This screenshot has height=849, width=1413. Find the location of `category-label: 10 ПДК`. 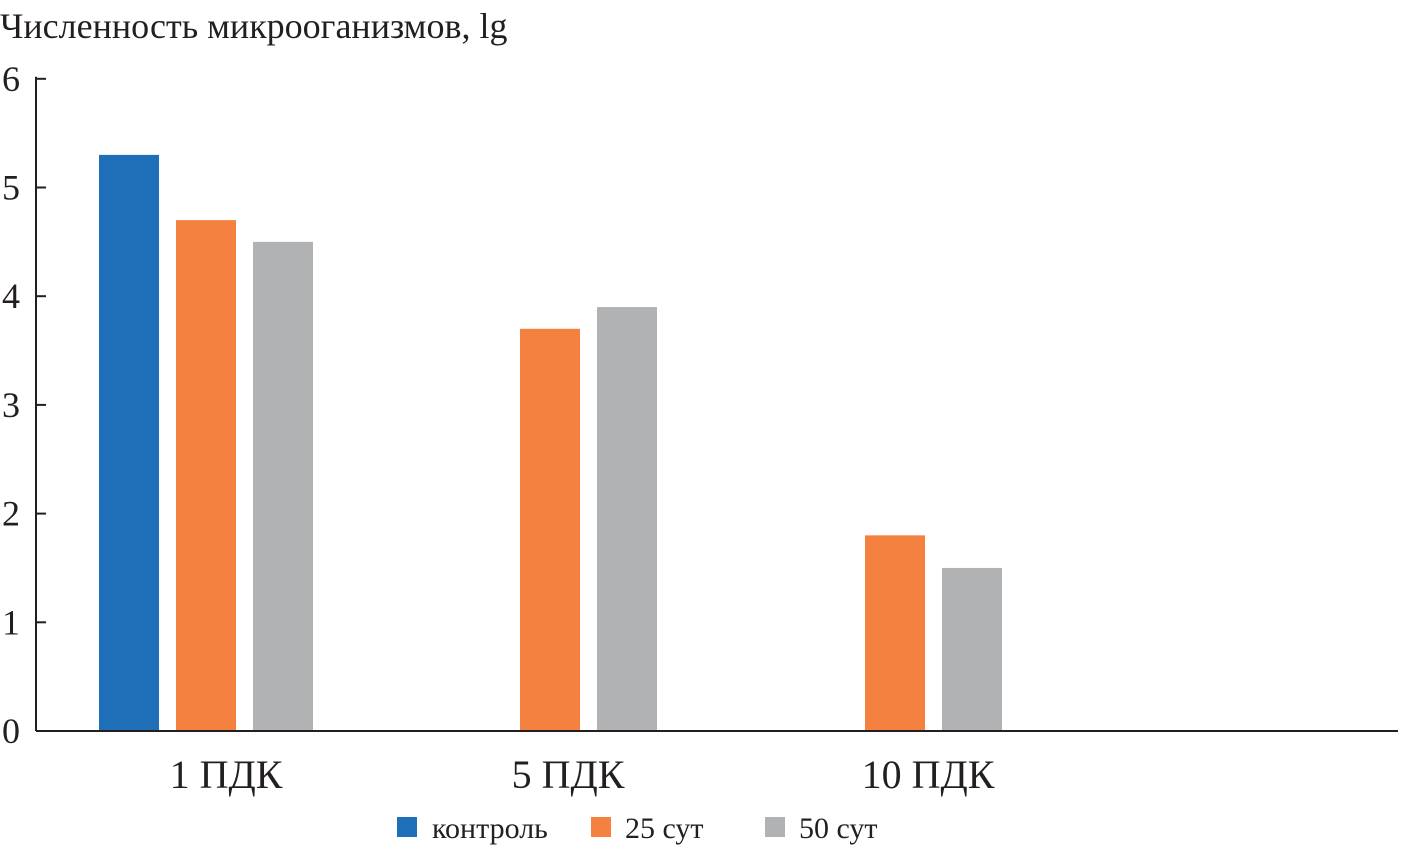

category-label: 10 ПДК is located at coordinates (928, 774).